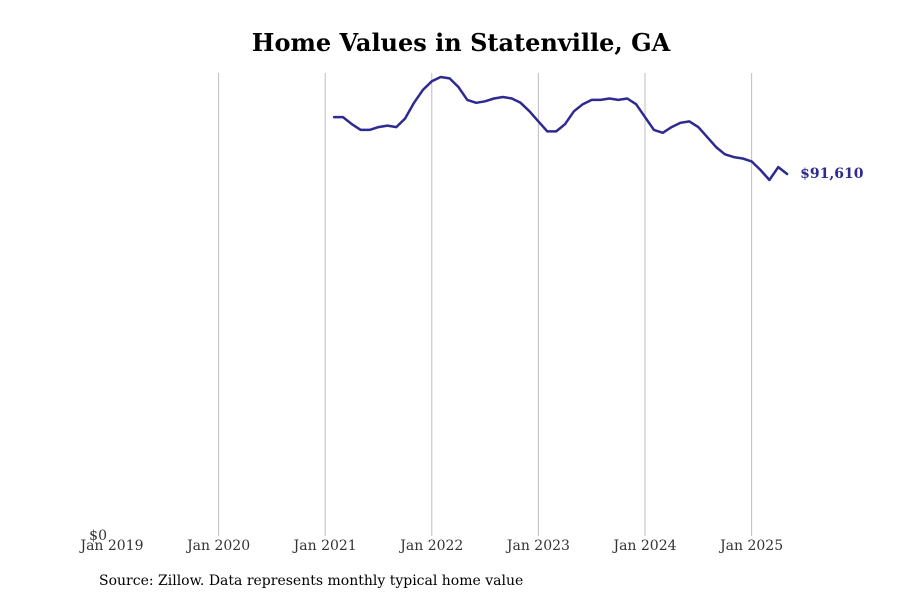 The height and width of the screenshot is (600, 900). Describe the element at coordinates (643, 546) in the screenshot. I see `x-tick-label: Jan 2024` at that location.